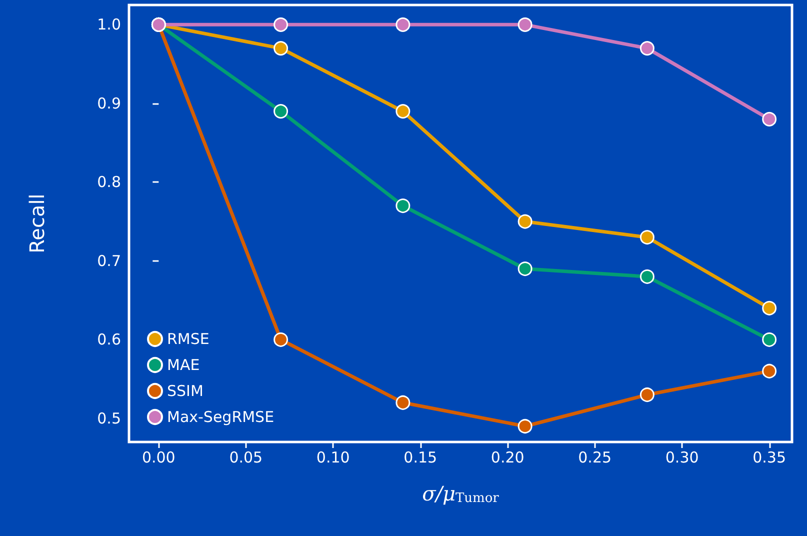 This screenshot has width=807, height=536. Describe the element at coordinates (37, 224) in the screenshot. I see `y-axis-title: Recall` at that location.